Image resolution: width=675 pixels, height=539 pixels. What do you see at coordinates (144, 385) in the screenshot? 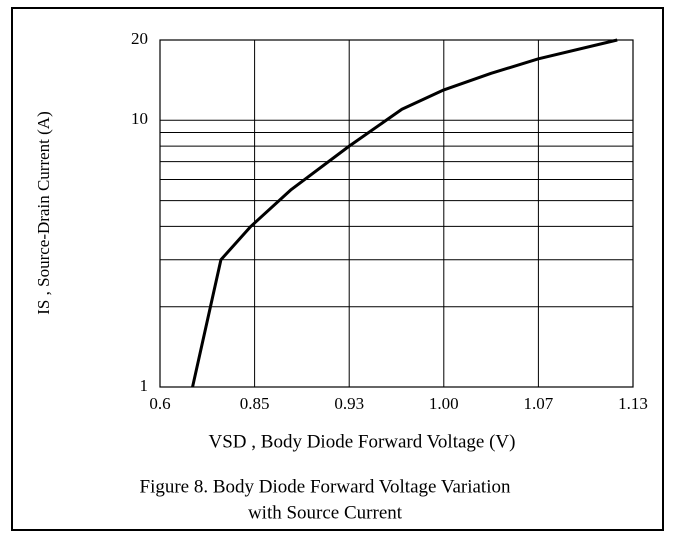
I see `y-tick-label: 1` at bounding box center [144, 385].